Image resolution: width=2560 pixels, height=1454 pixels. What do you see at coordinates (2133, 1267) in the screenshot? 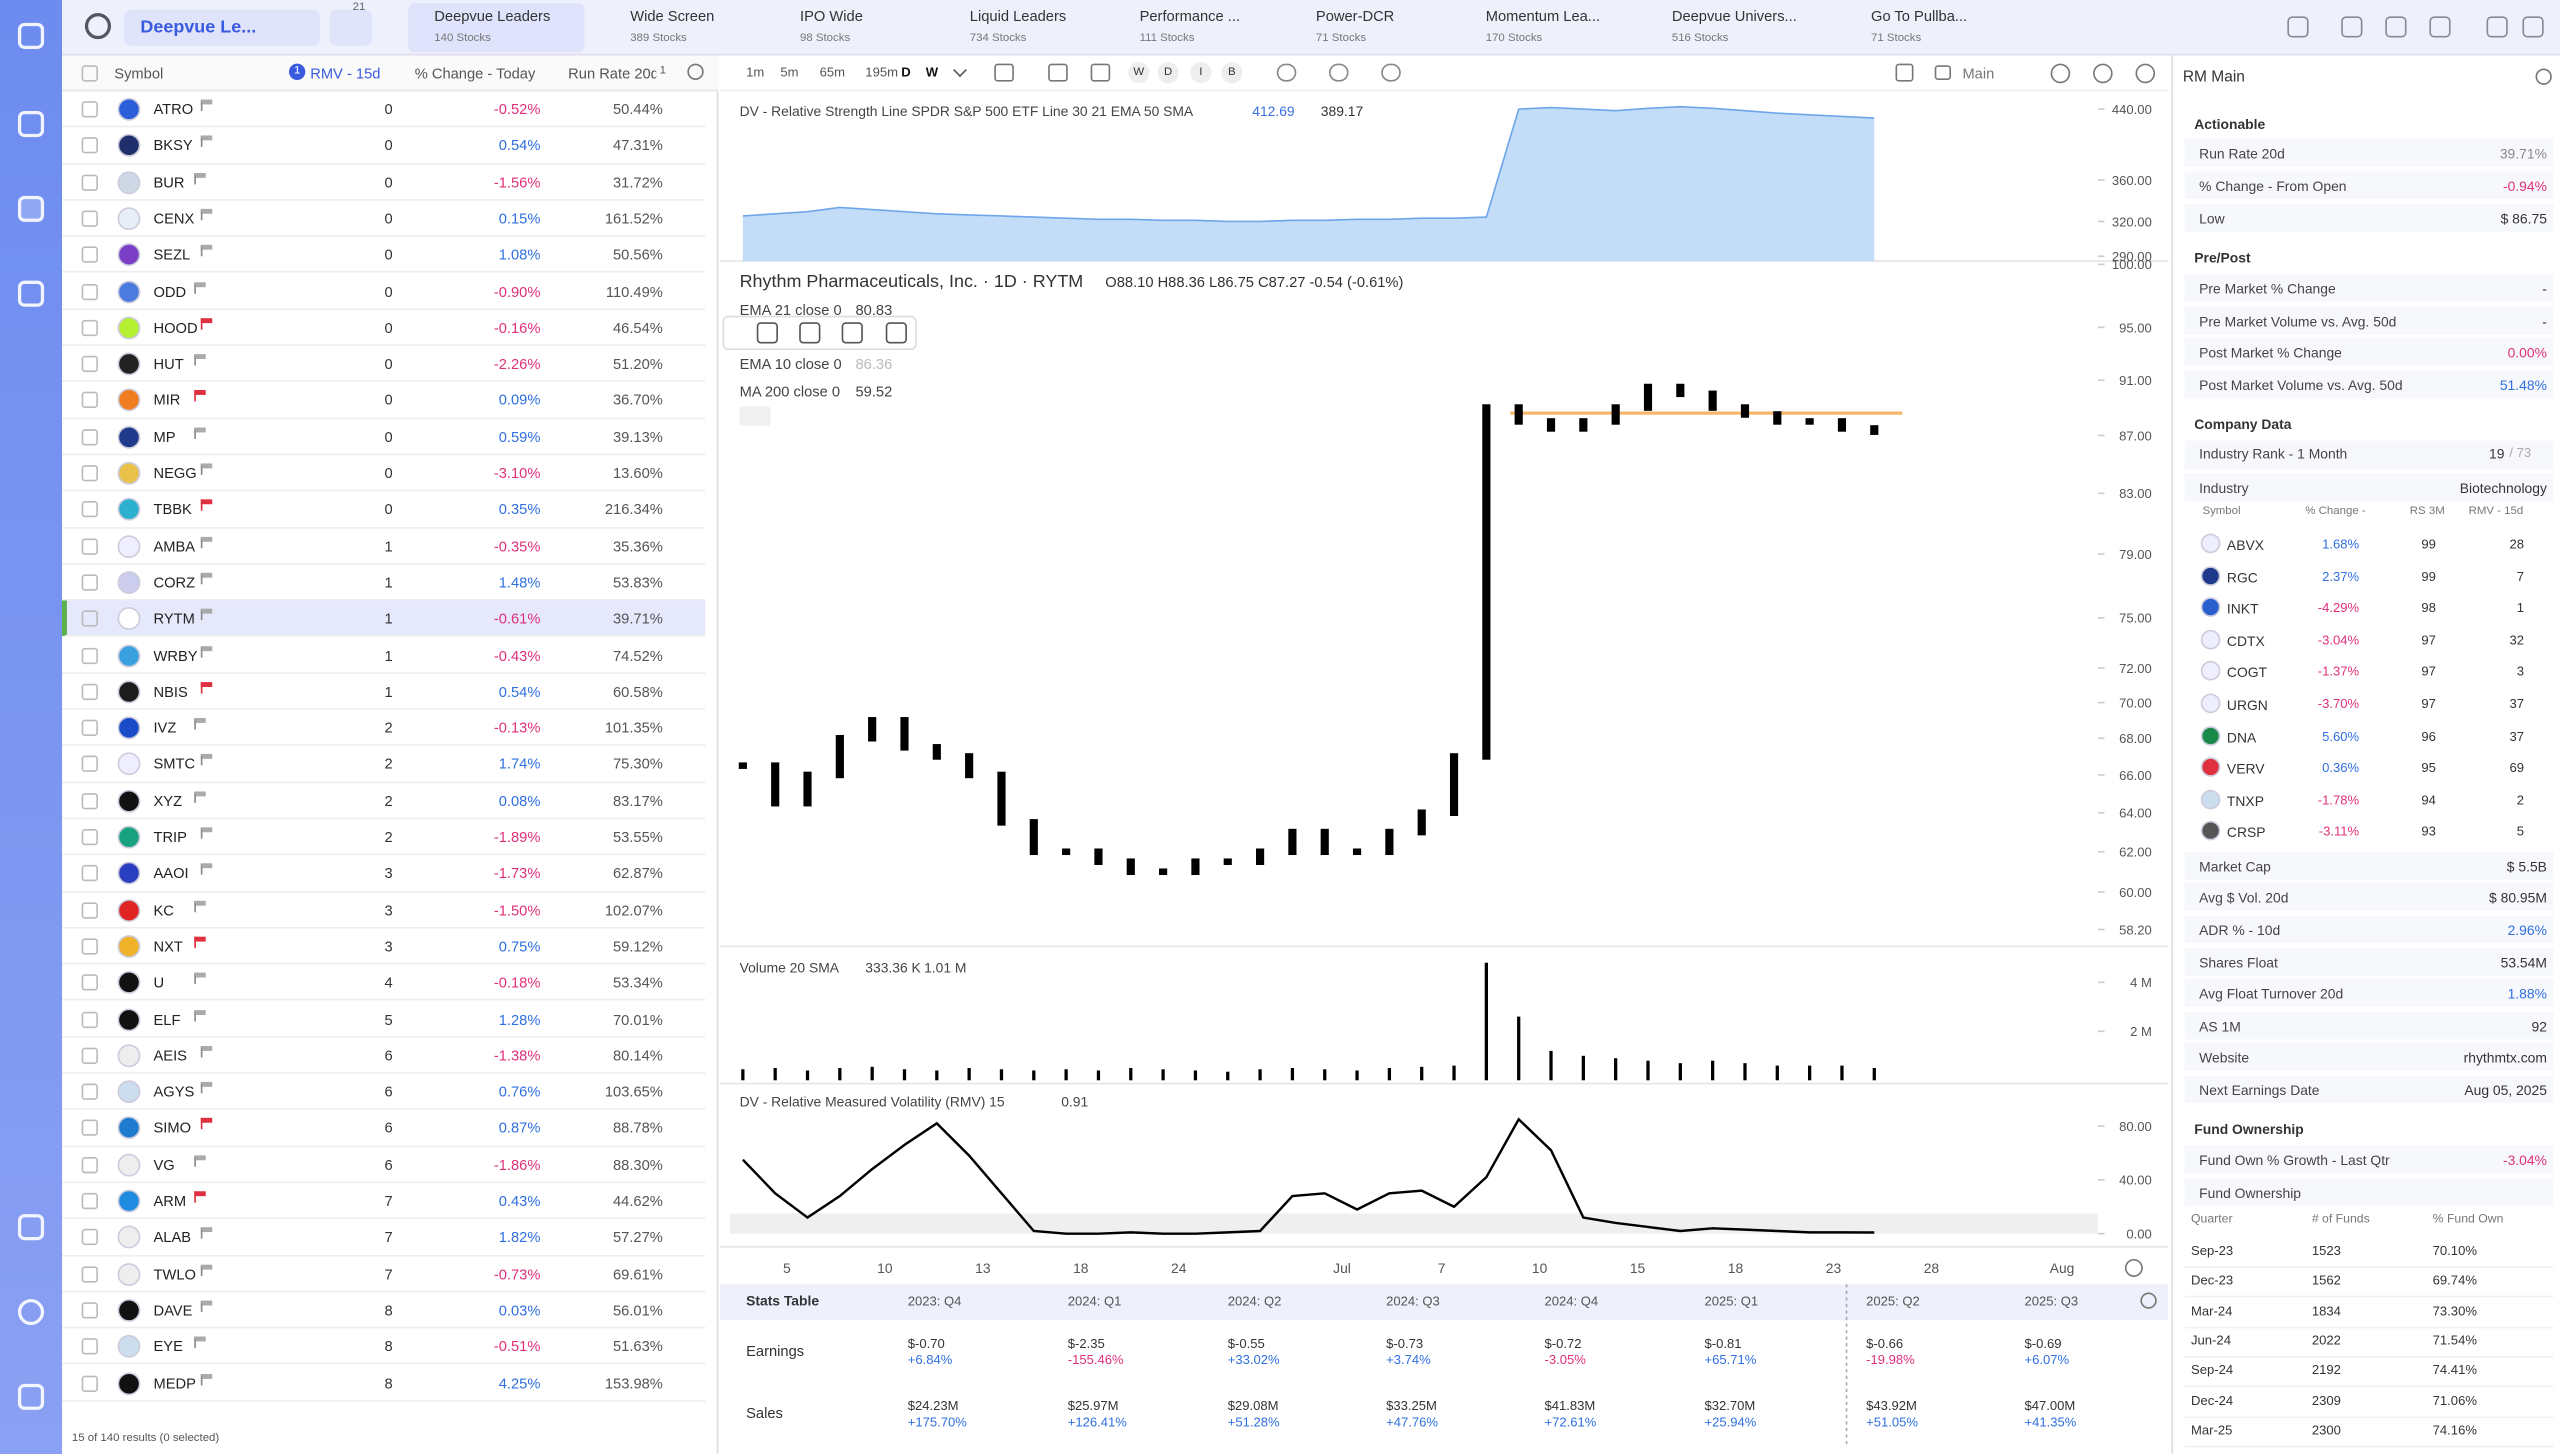
I see `axis-settings` at bounding box center [2133, 1267].